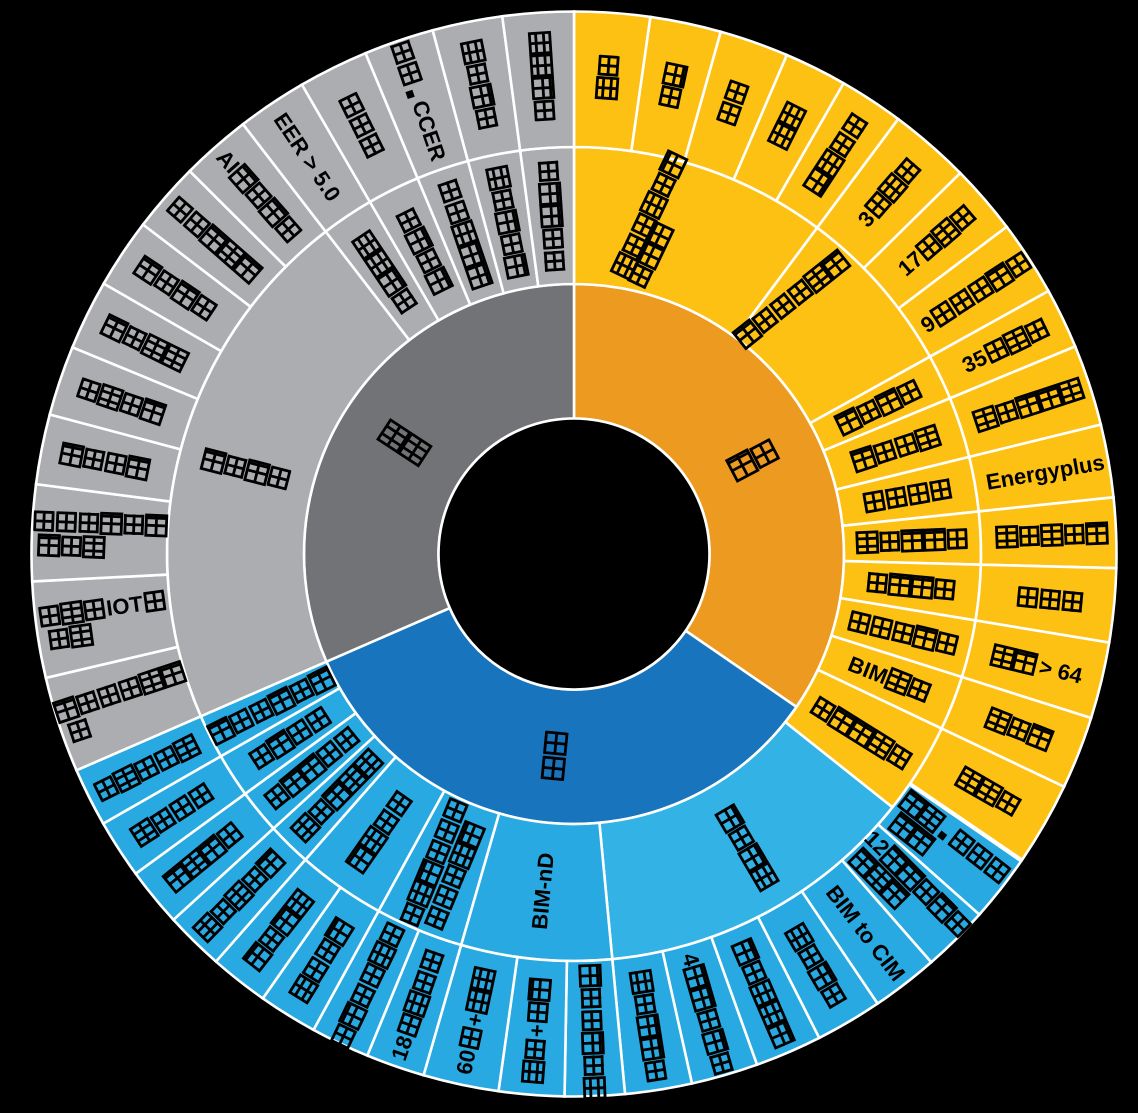 The image size is (1138, 1113). What do you see at coordinates (466, 1062) in the screenshot?
I see `svg-text: 60` at bounding box center [466, 1062].